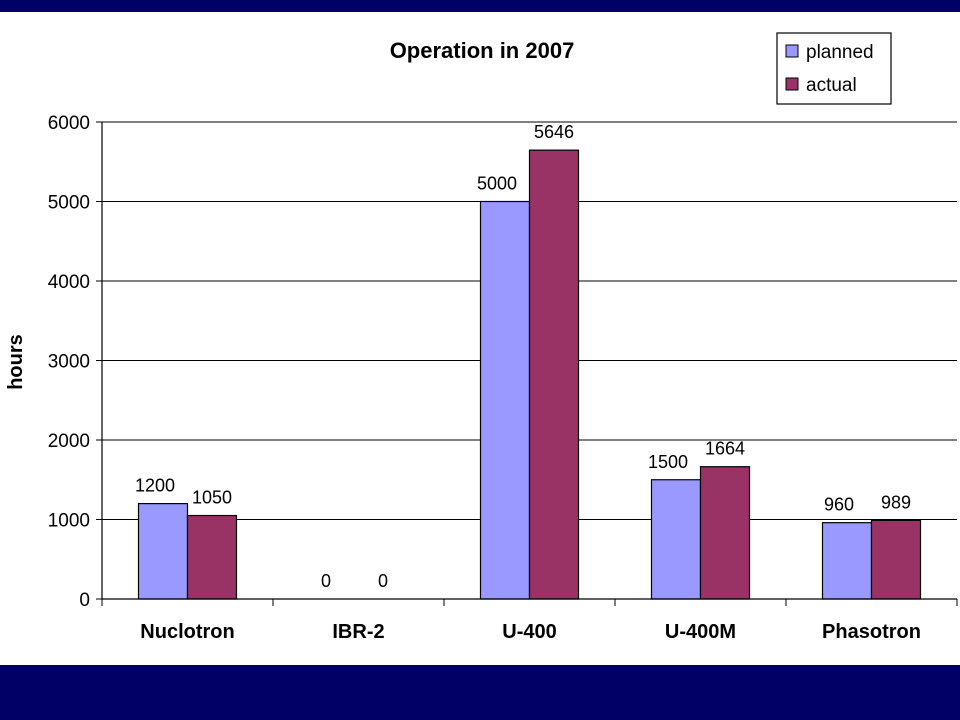 Image resolution: width=960 pixels, height=720 pixels. I want to click on legend-label-planned: planned, so click(840, 52).